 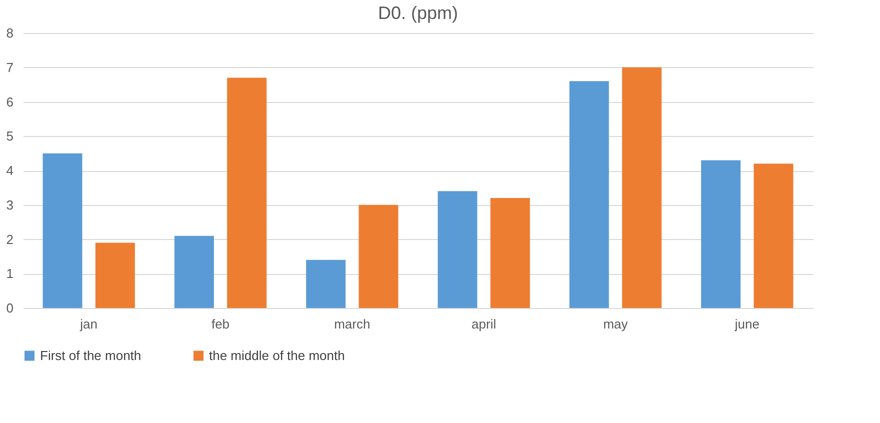 What do you see at coordinates (10, 308) in the screenshot?
I see `y-tick-label: 0` at bounding box center [10, 308].